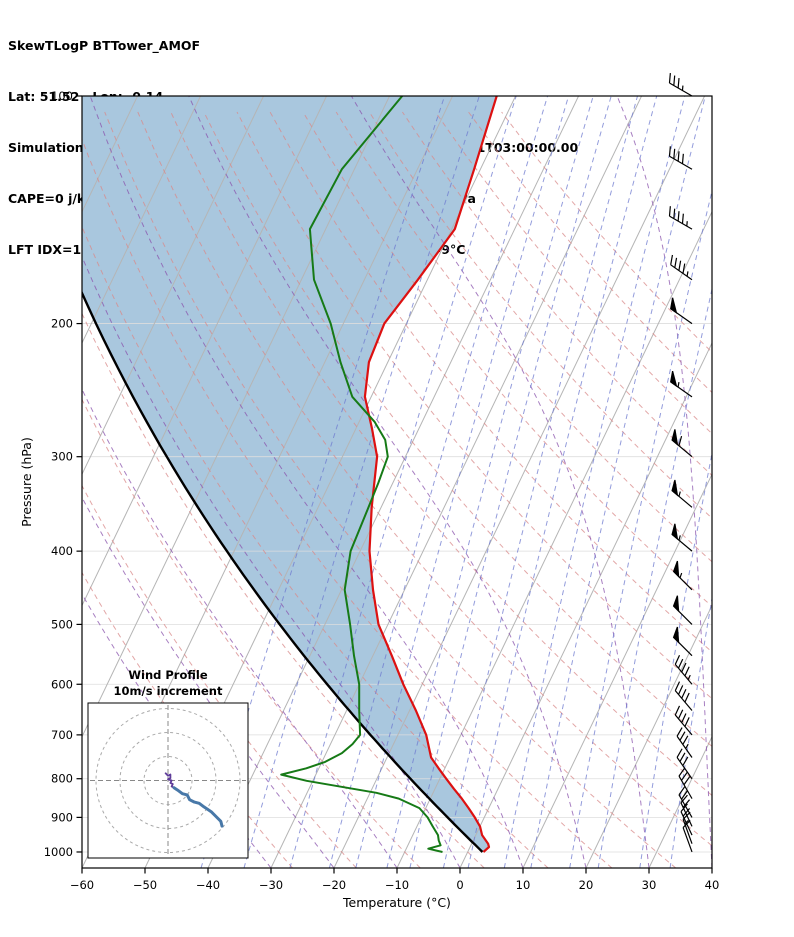 Image resolution: width=794 pixels, height=937 pixels. I want to click on wind-barb-column, so click(680, 462).